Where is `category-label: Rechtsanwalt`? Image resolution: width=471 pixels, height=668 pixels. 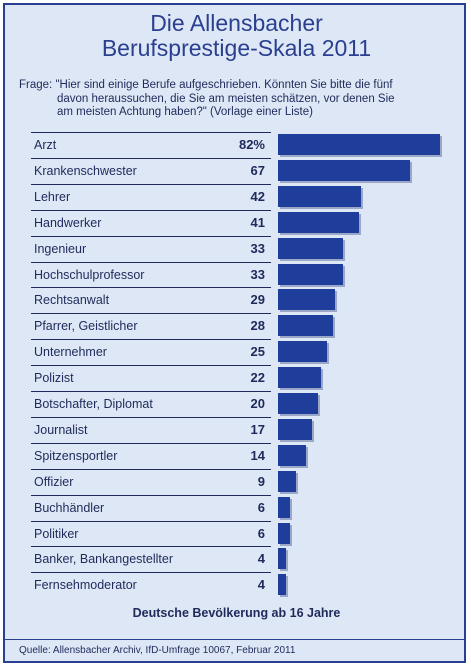
category-label: Rechtsanwalt is located at coordinates (72, 300).